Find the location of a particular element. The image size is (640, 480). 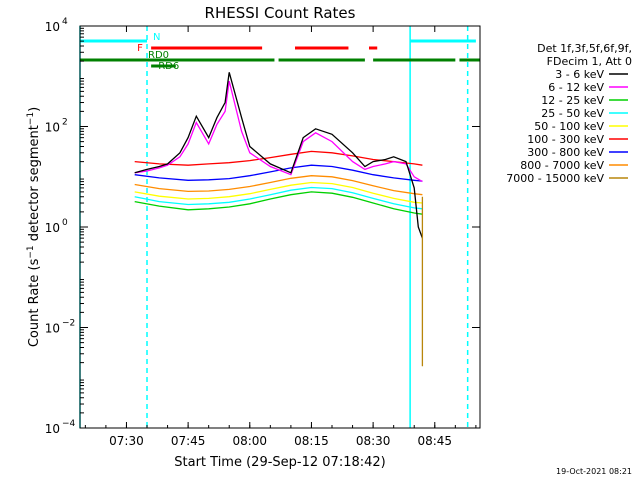

chart-title: RHESSI Count Rates is located at coordinates (280, 13).